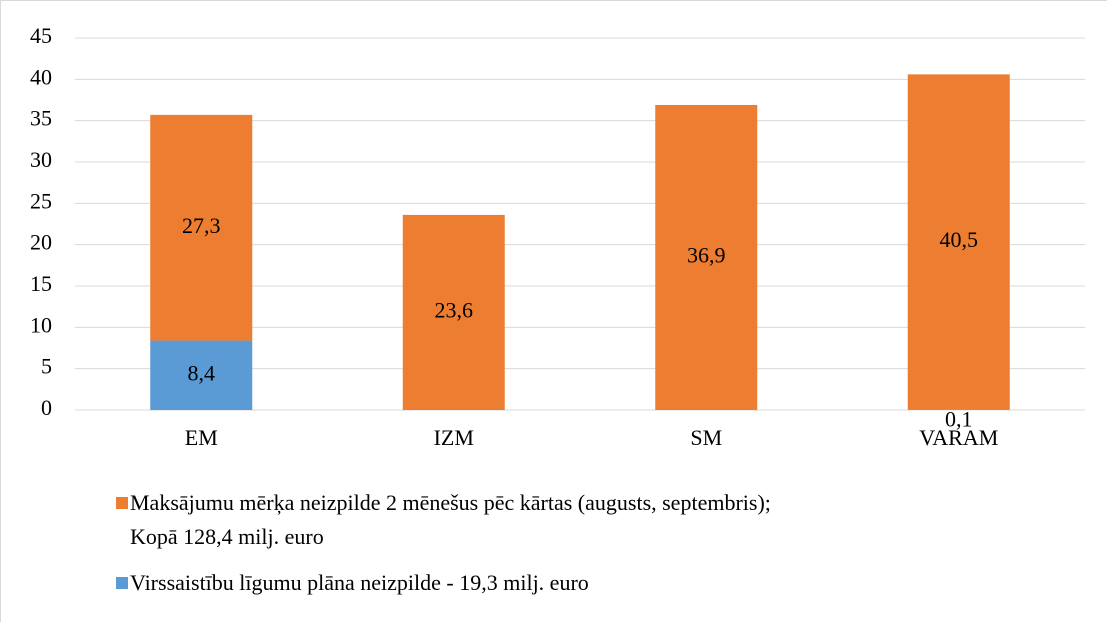 The image size is (1108, 623). I want to click on data-label: 23,6, so click(454, 310).